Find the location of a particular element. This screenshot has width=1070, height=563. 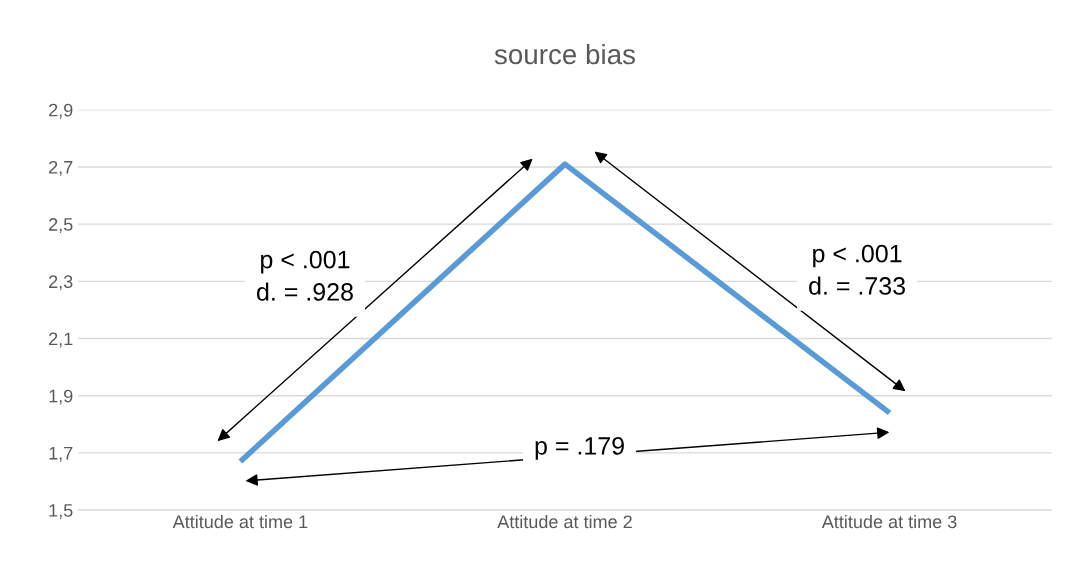

chart-title: source bias is located at coordinates (564, 54).